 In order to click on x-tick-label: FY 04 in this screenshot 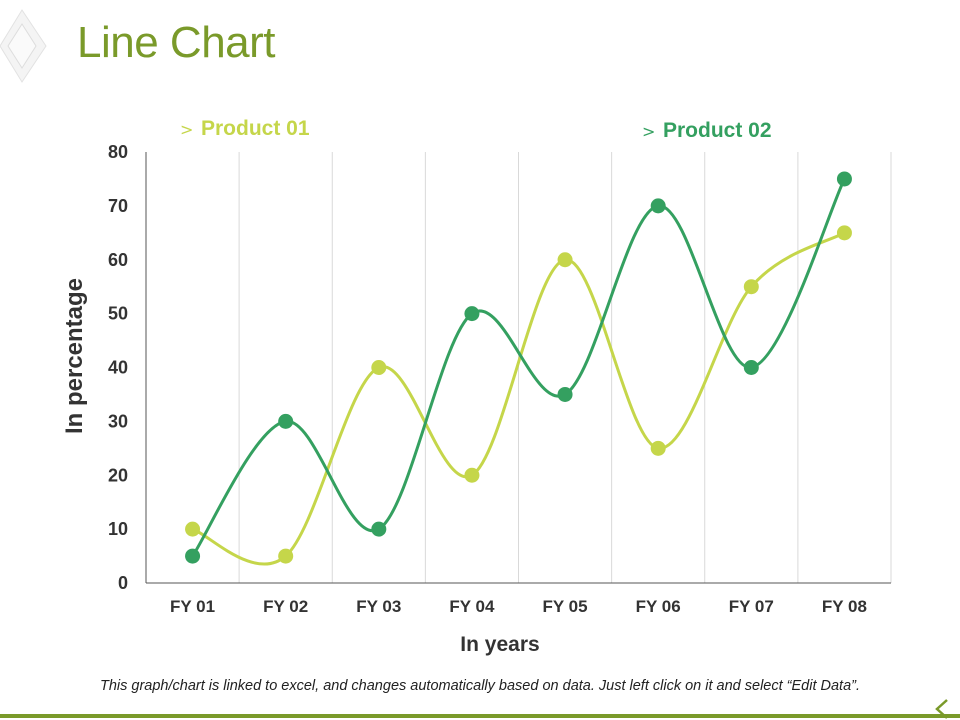, I will do `click(472, 606)`.